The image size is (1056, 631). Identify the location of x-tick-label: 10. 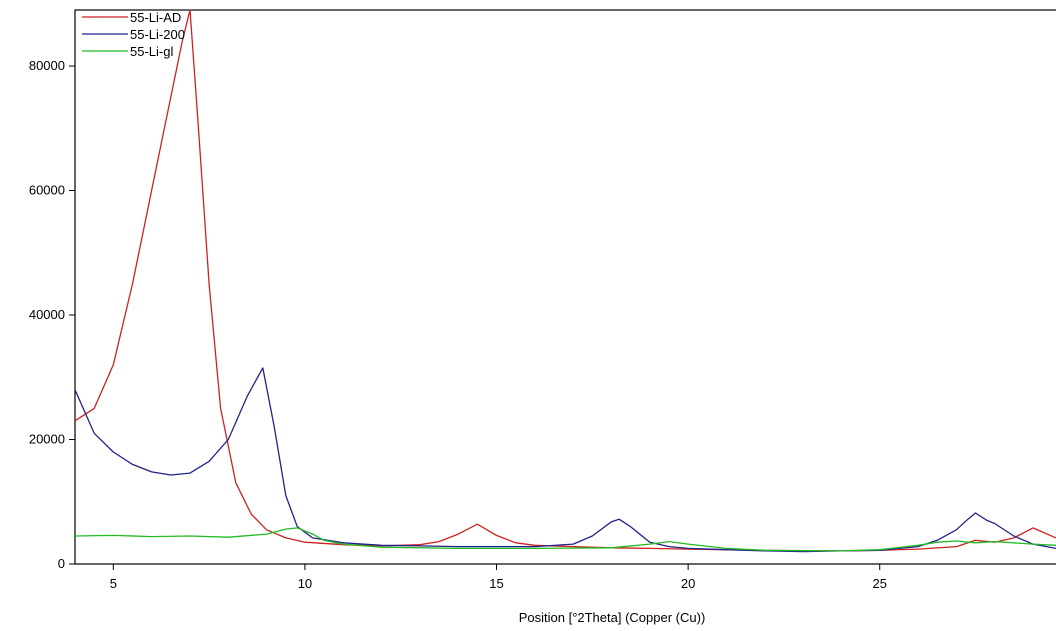
(305, 583).